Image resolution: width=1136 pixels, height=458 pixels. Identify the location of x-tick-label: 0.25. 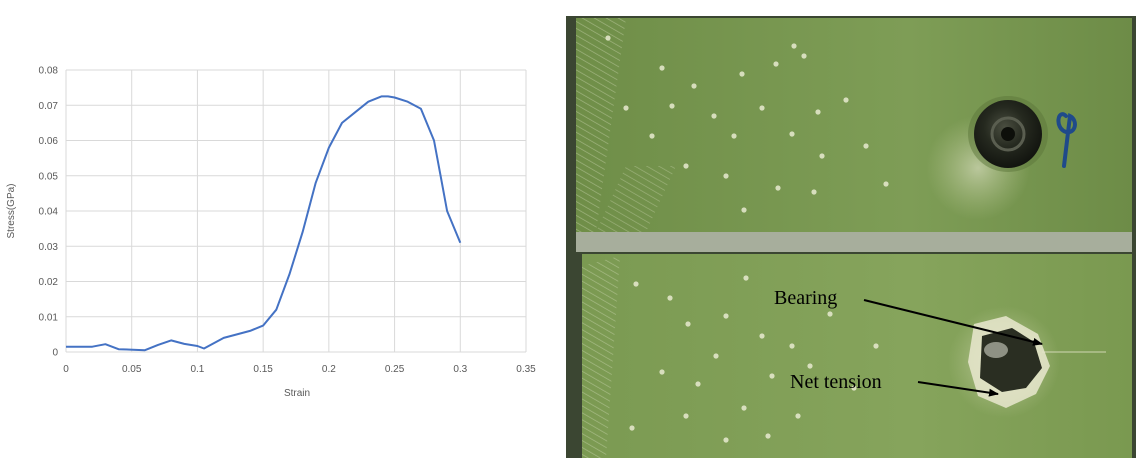
(395, 369).